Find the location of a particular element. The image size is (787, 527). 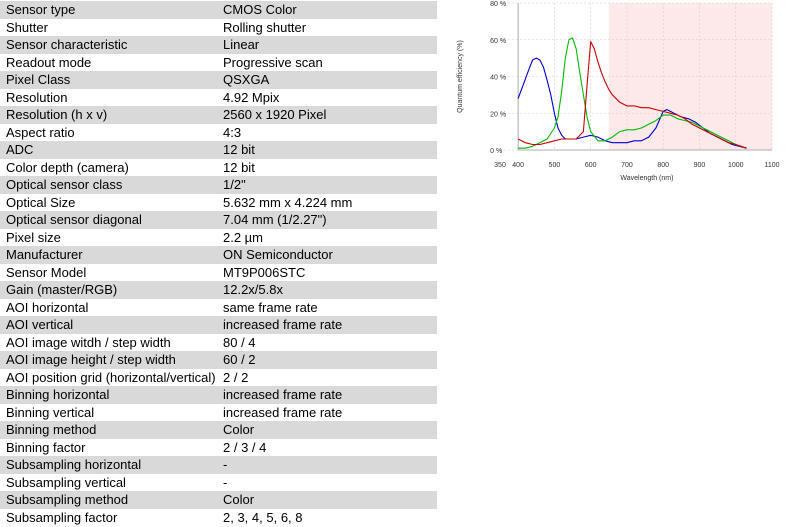

spec-value: 2, 3, 4, 5, 6, 8 is located at coordinates (327, 517).